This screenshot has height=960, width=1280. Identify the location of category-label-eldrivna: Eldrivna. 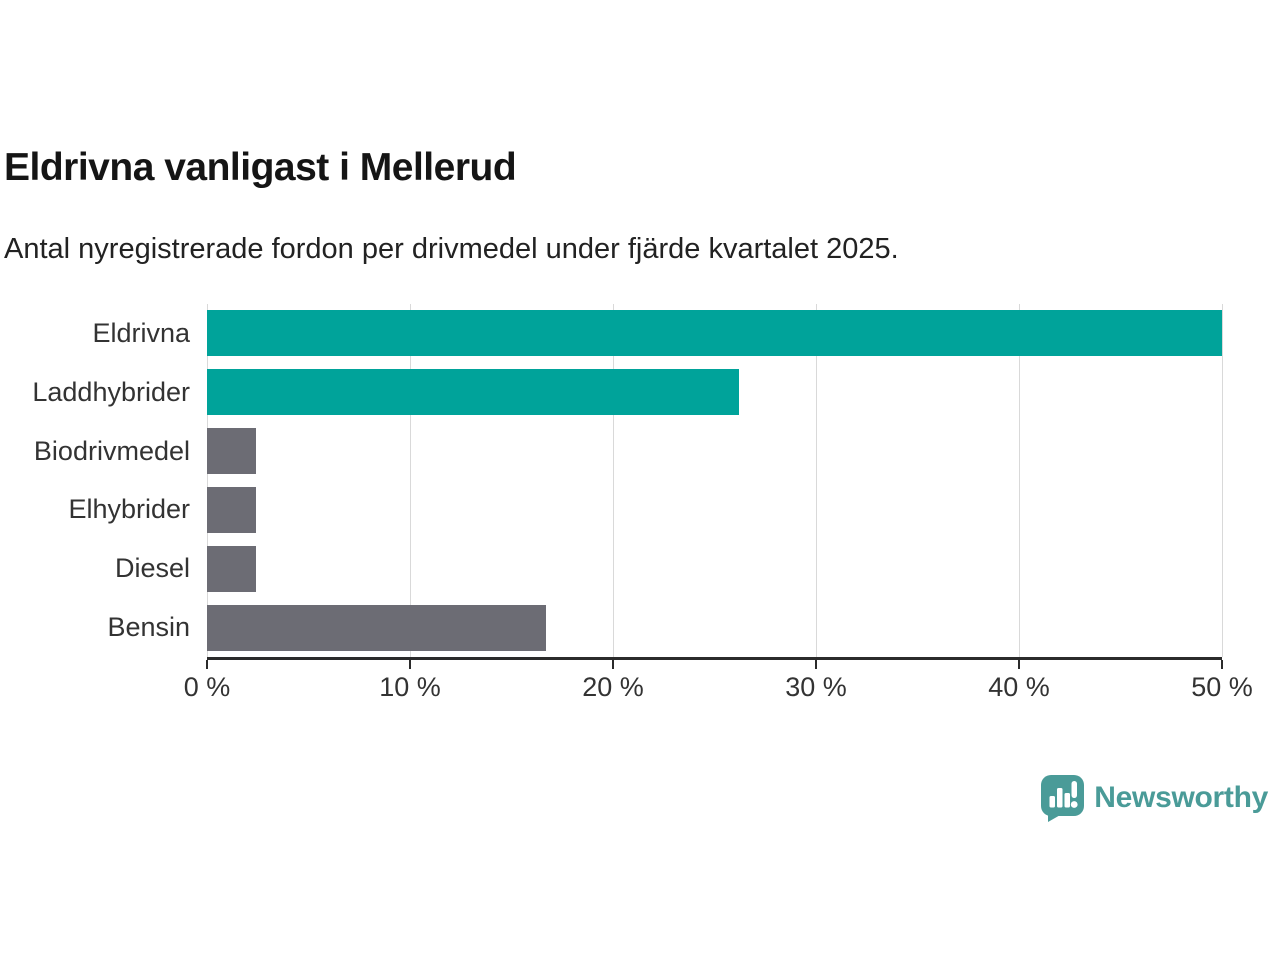
(141, 332).